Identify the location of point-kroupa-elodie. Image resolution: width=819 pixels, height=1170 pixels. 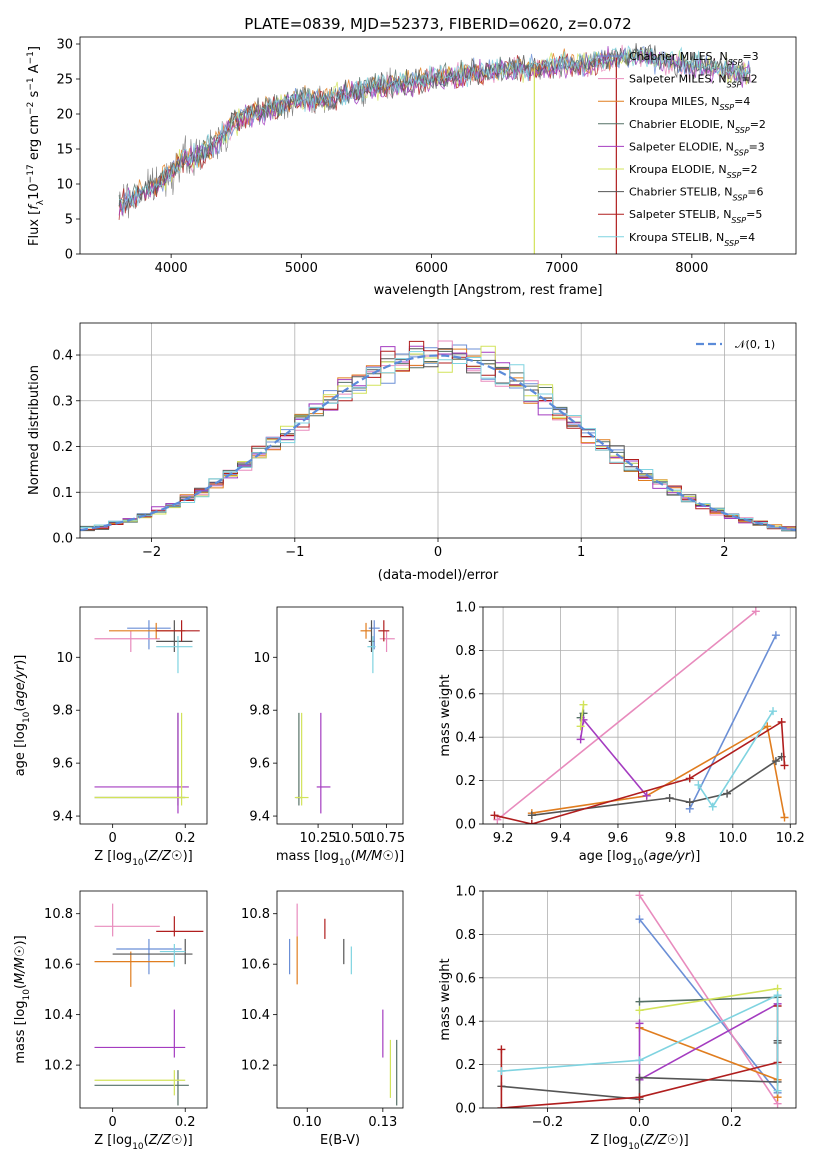
(301, 759).